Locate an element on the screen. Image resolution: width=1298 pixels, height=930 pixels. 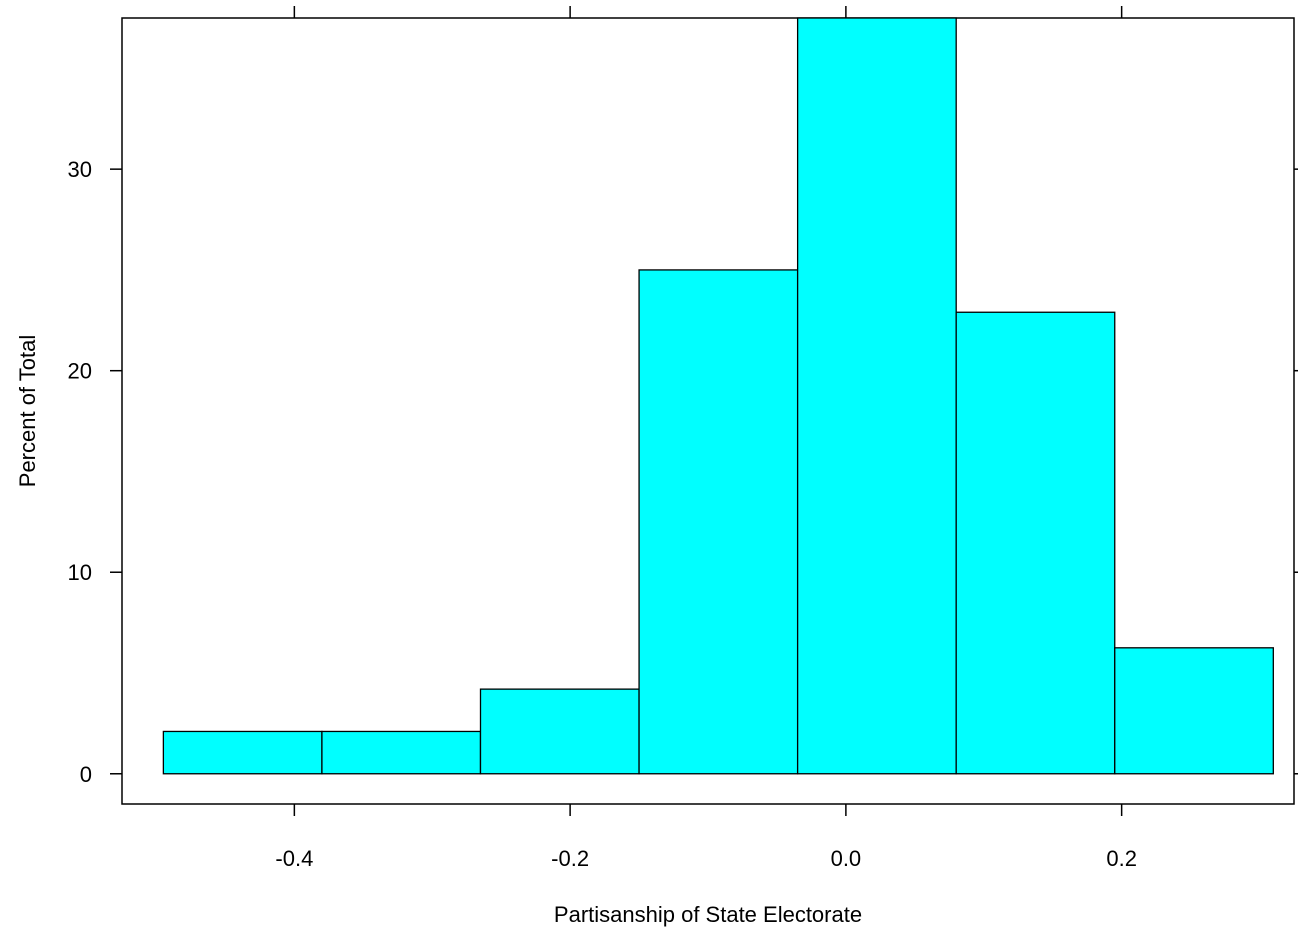
x-axis-label: Partisanship of State Electorate is located at coordinates (708, 914).